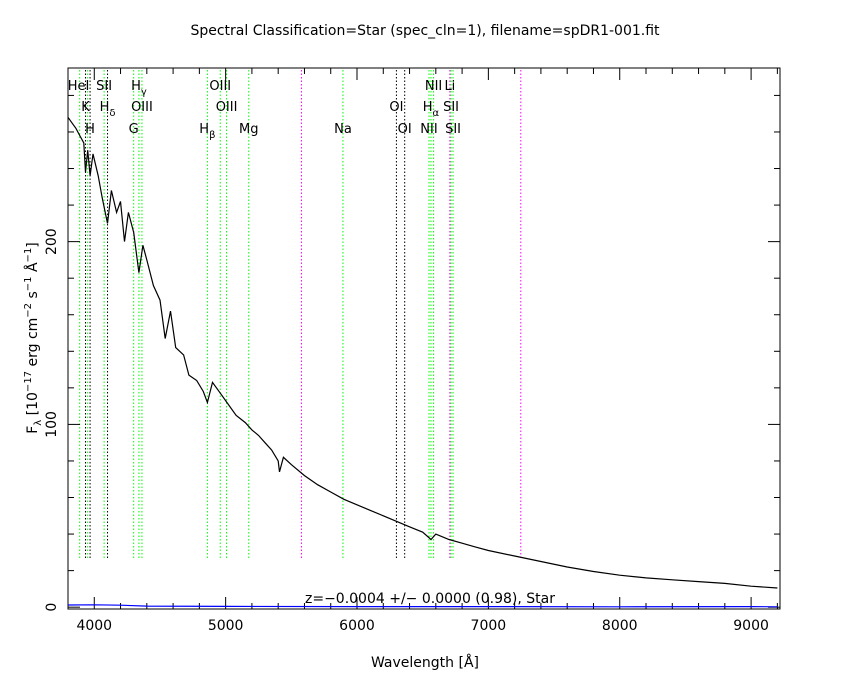 The height and width of the screenshot is (680, 850). I want to click on x-tick-label: 9000, so click(751, 626).